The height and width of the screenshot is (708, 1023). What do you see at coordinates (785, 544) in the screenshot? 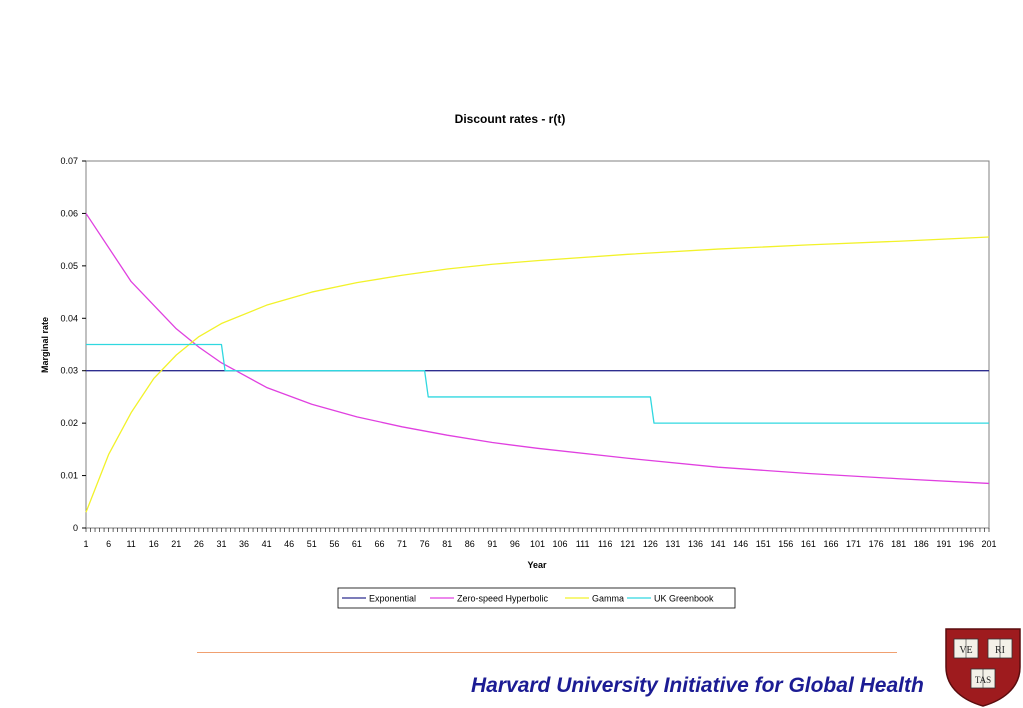
I see `x-tick-label: 156` at bounding box center [785, 544].